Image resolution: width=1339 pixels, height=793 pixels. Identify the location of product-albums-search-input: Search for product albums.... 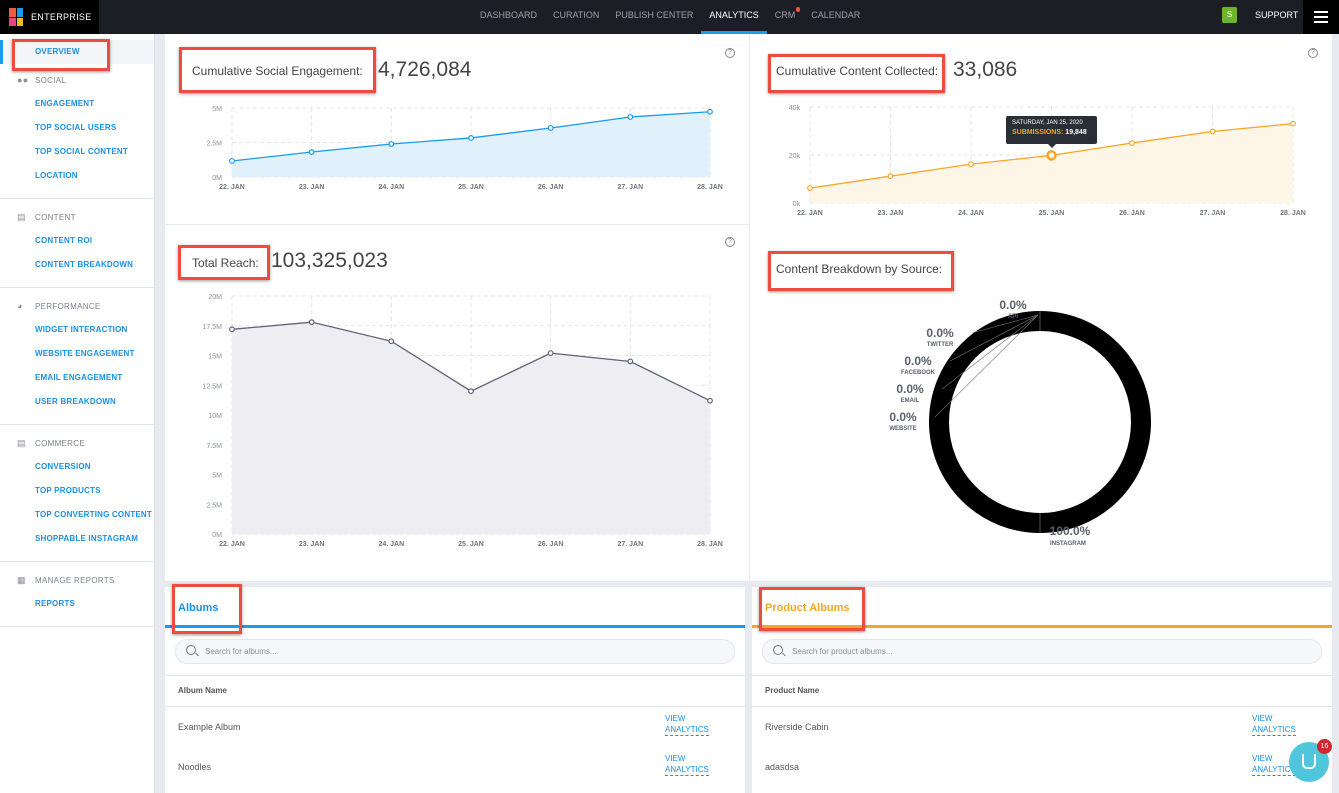
(1042, 651).